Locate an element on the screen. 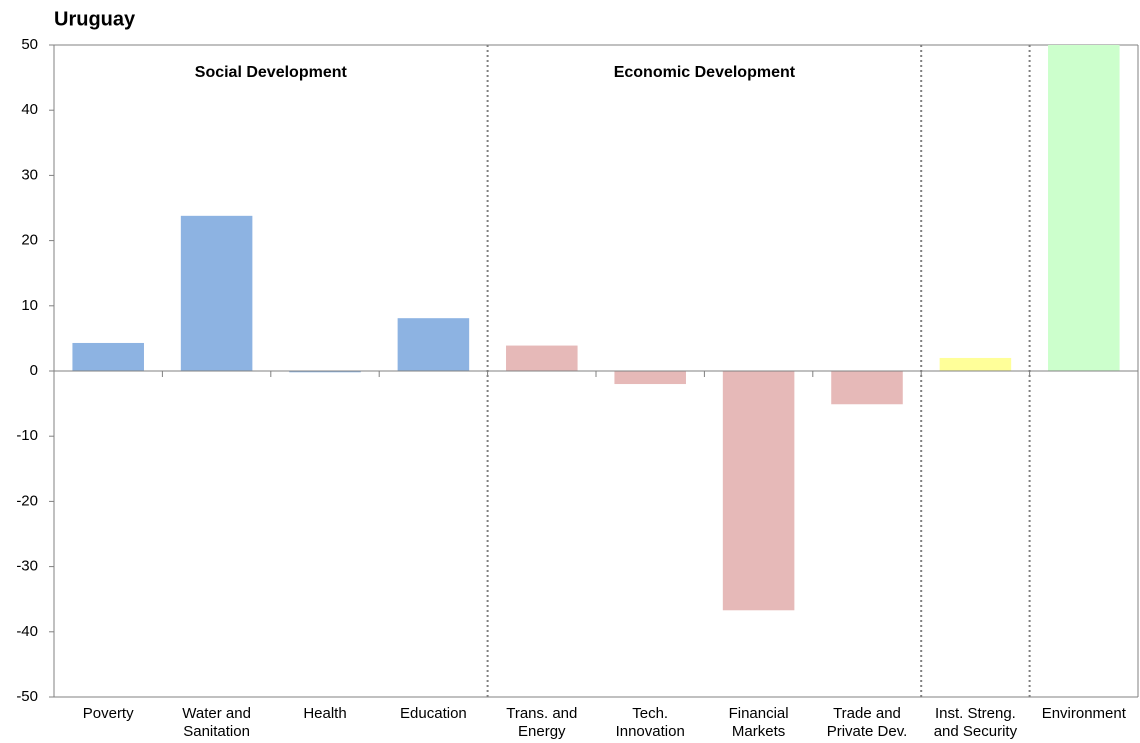  x-tick-label: Tech. Innovation is located at coordinates (650, 722).